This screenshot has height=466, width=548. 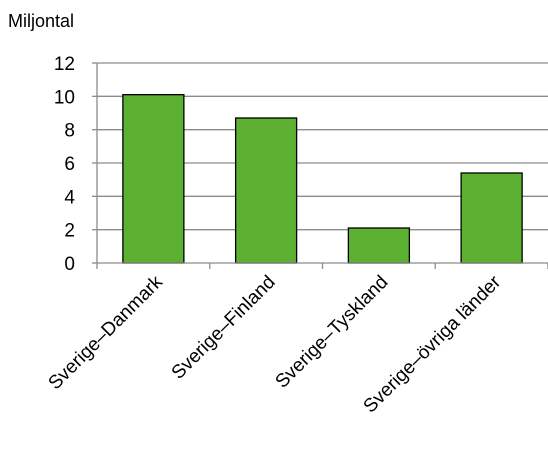 What do you see at coordinates (69, 231) in the screenshot?
I see `y-tick-label: 2` at bounding box center [69, 231].